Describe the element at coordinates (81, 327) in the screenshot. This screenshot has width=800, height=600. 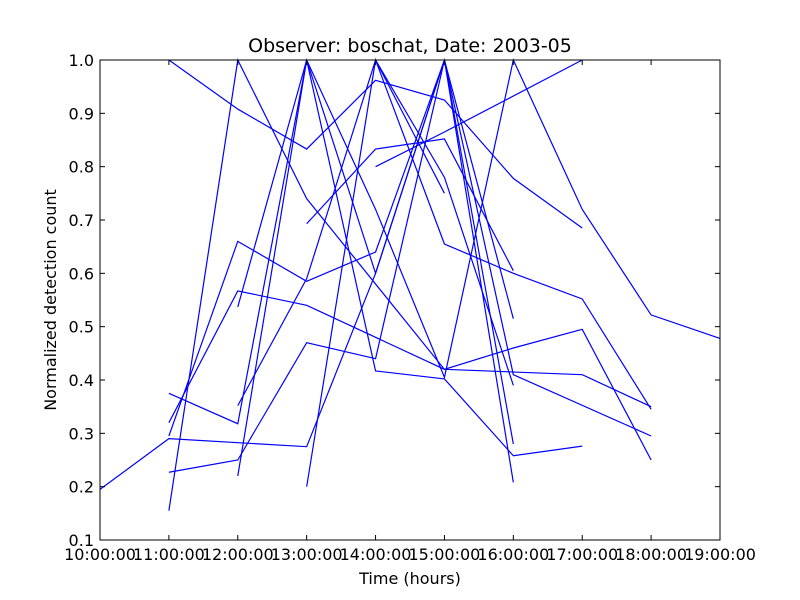
I see `y-tick-label: 0.5` at that location.